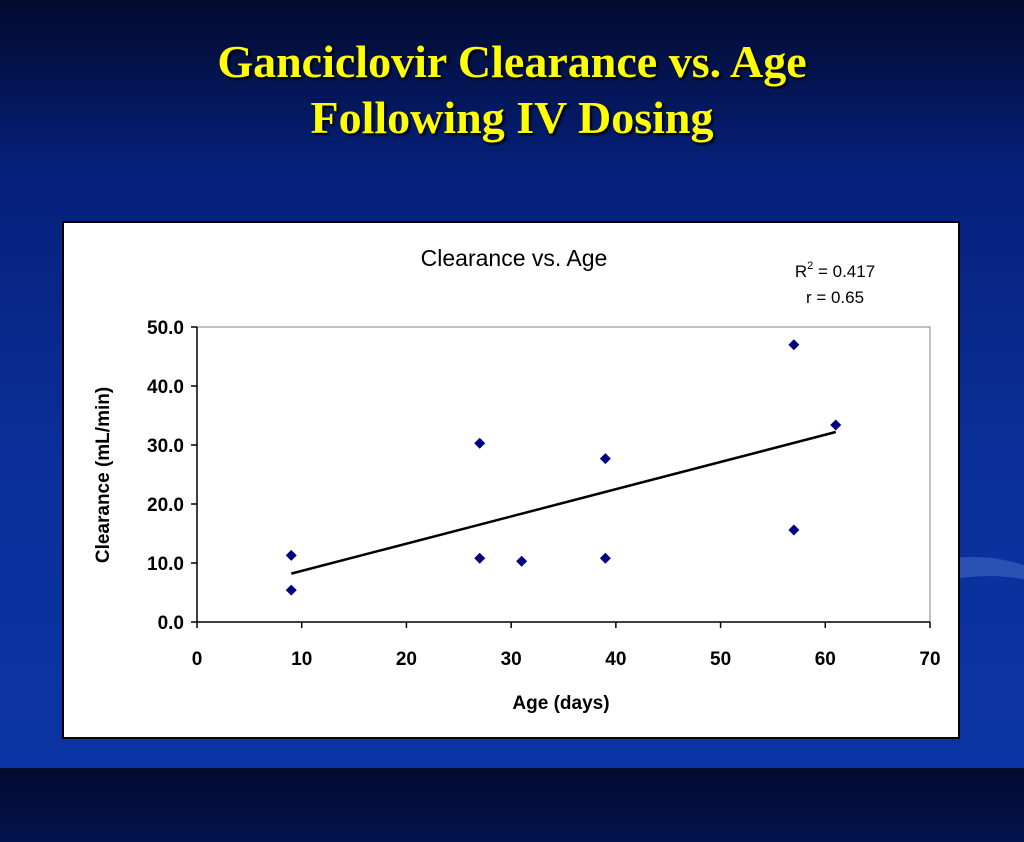 The image size is (1024, 842). I want to click on x-tick-label: 40, so click(615, 659).